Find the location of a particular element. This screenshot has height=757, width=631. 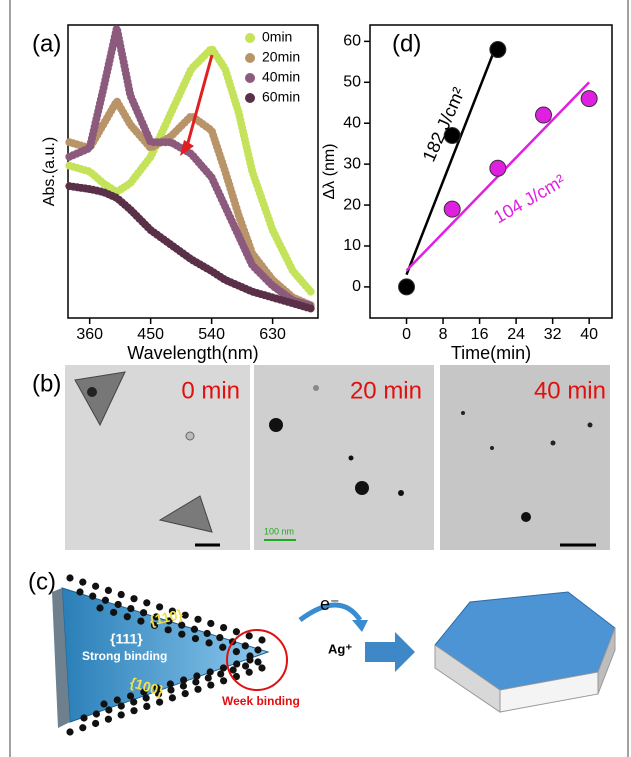

process-arrow is located at coordinates (390, 652).